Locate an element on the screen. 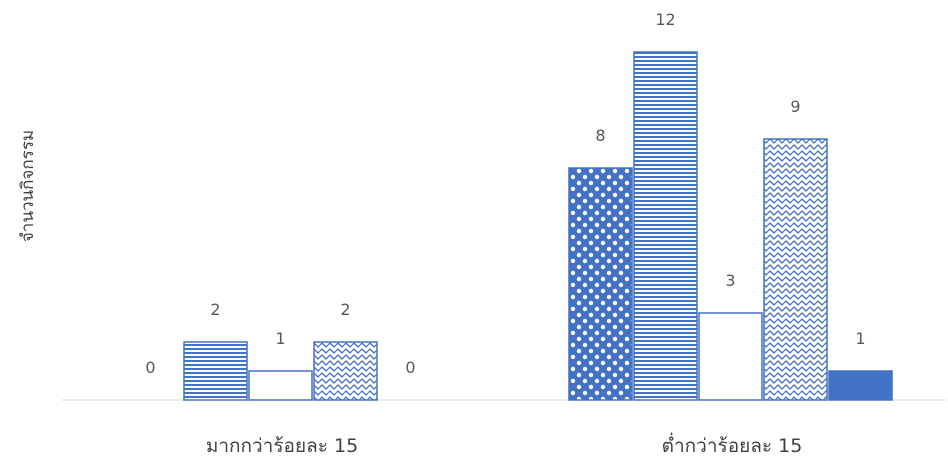 Image resolution: width=948 pixels, height=463 pixels. data-label-c2-s2: 12 is located at coordinates (665, 19).